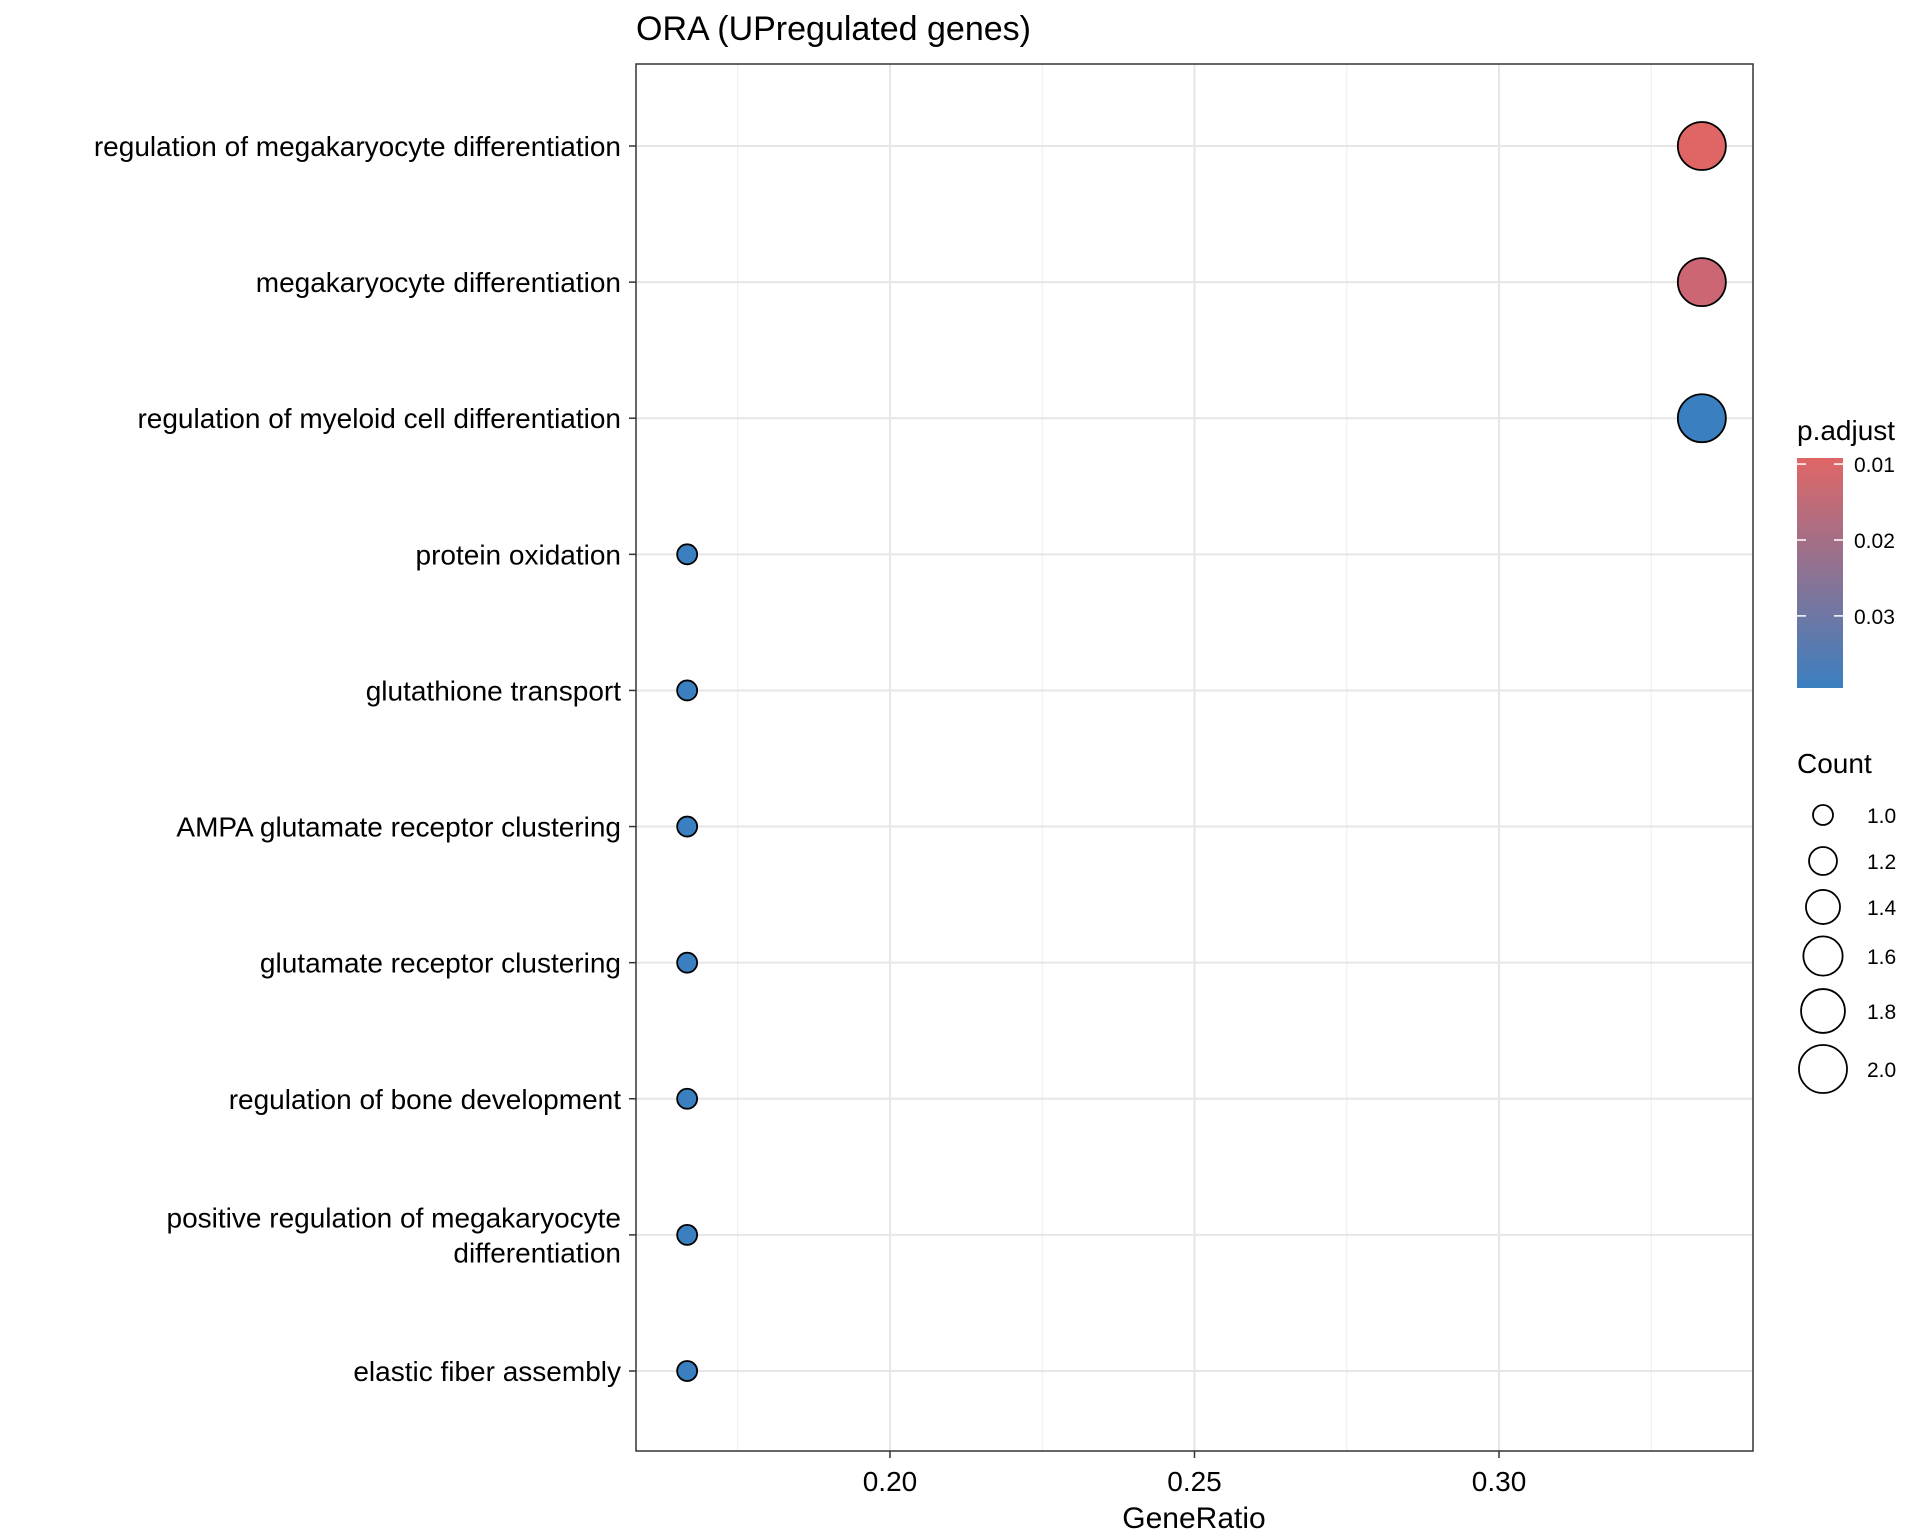  I want to click on chart-title: ORA (UPregulated genes), so click(833, 29).